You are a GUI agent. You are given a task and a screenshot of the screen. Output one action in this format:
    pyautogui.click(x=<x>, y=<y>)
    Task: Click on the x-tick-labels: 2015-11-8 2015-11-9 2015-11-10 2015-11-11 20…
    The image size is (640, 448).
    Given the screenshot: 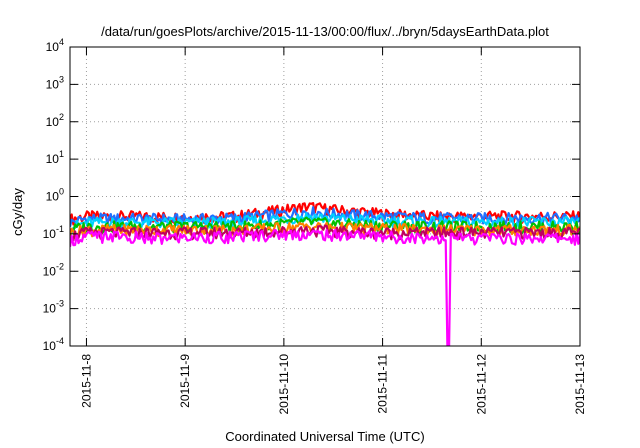 What is the action you would take?
    pyautogui.click(x=333, y=384)
    